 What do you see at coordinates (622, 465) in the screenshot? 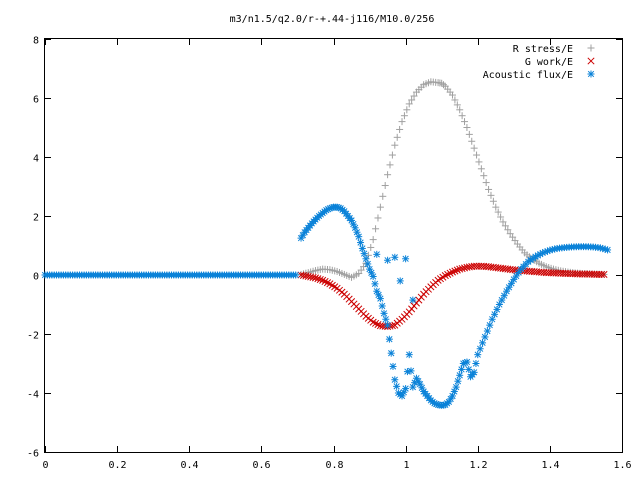
I see `x-tick-label: 1.6` at bounding box center [622, 465].